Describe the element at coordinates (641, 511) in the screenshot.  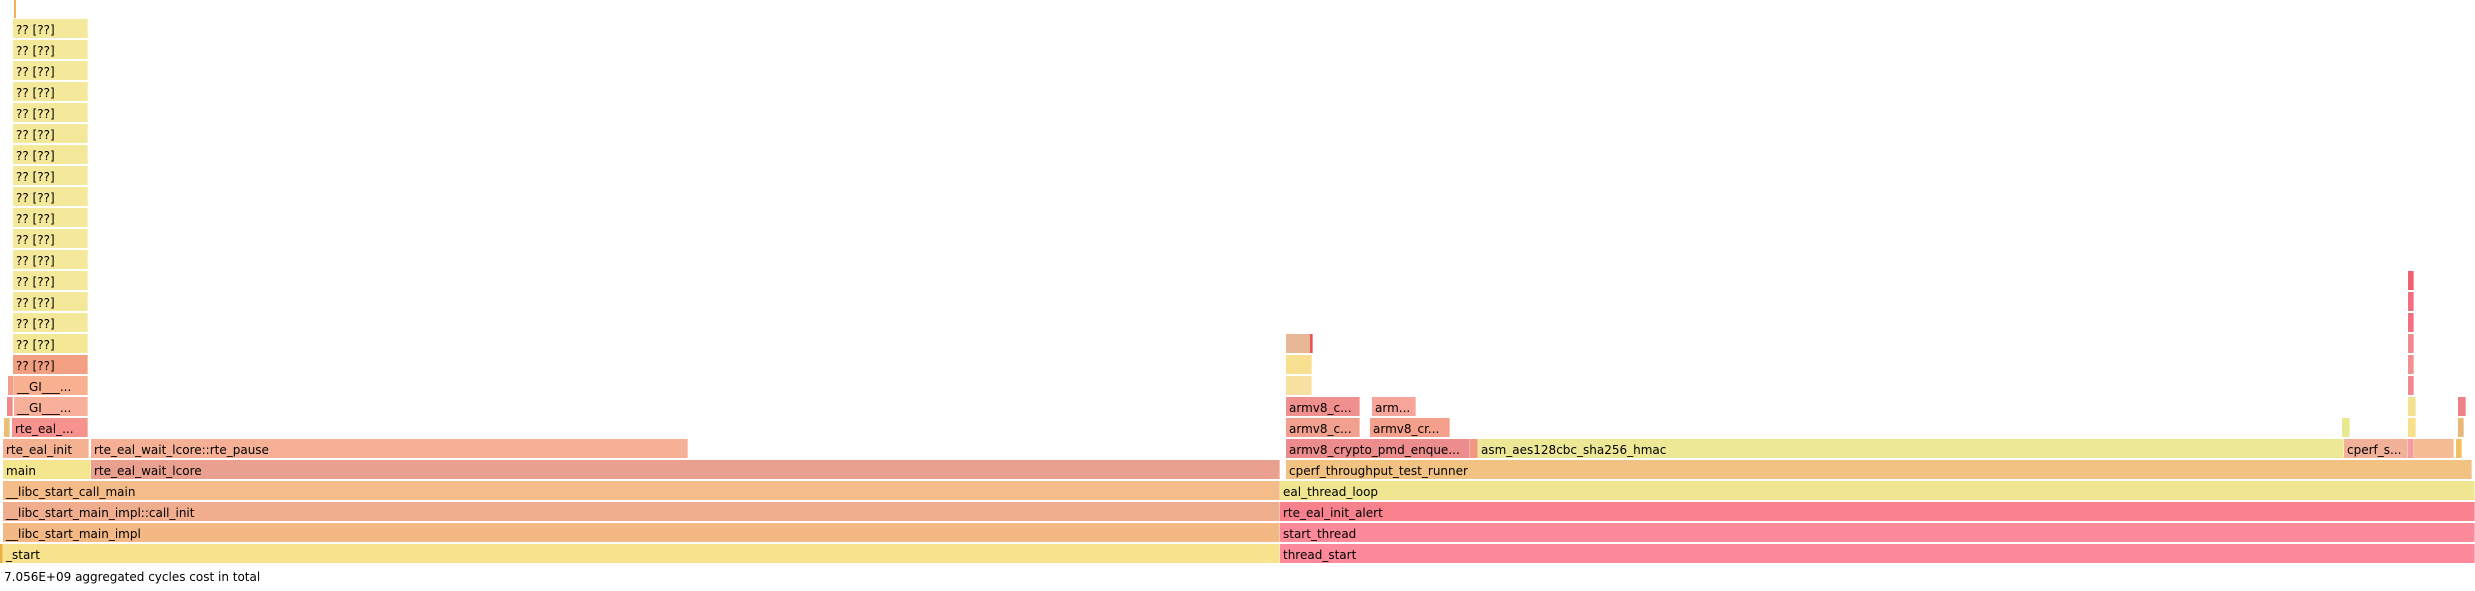
I see `flame-frame: __libc_start_main_impl::call_init` at that location.